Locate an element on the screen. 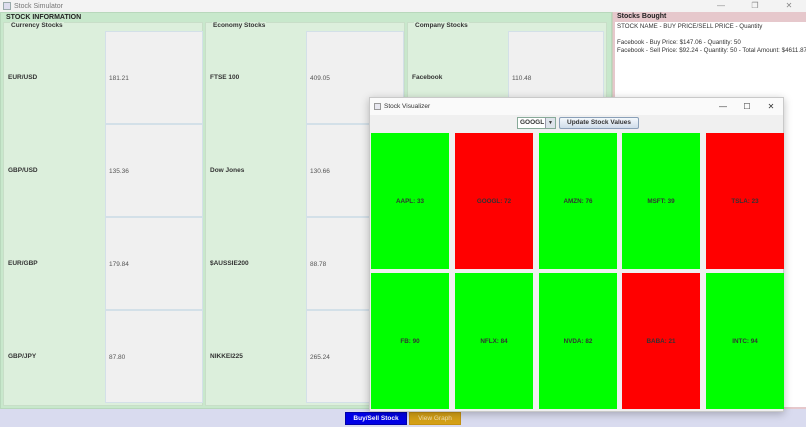  stock-row: EUR/USD 181.21 is located at coordinates (103, 77).